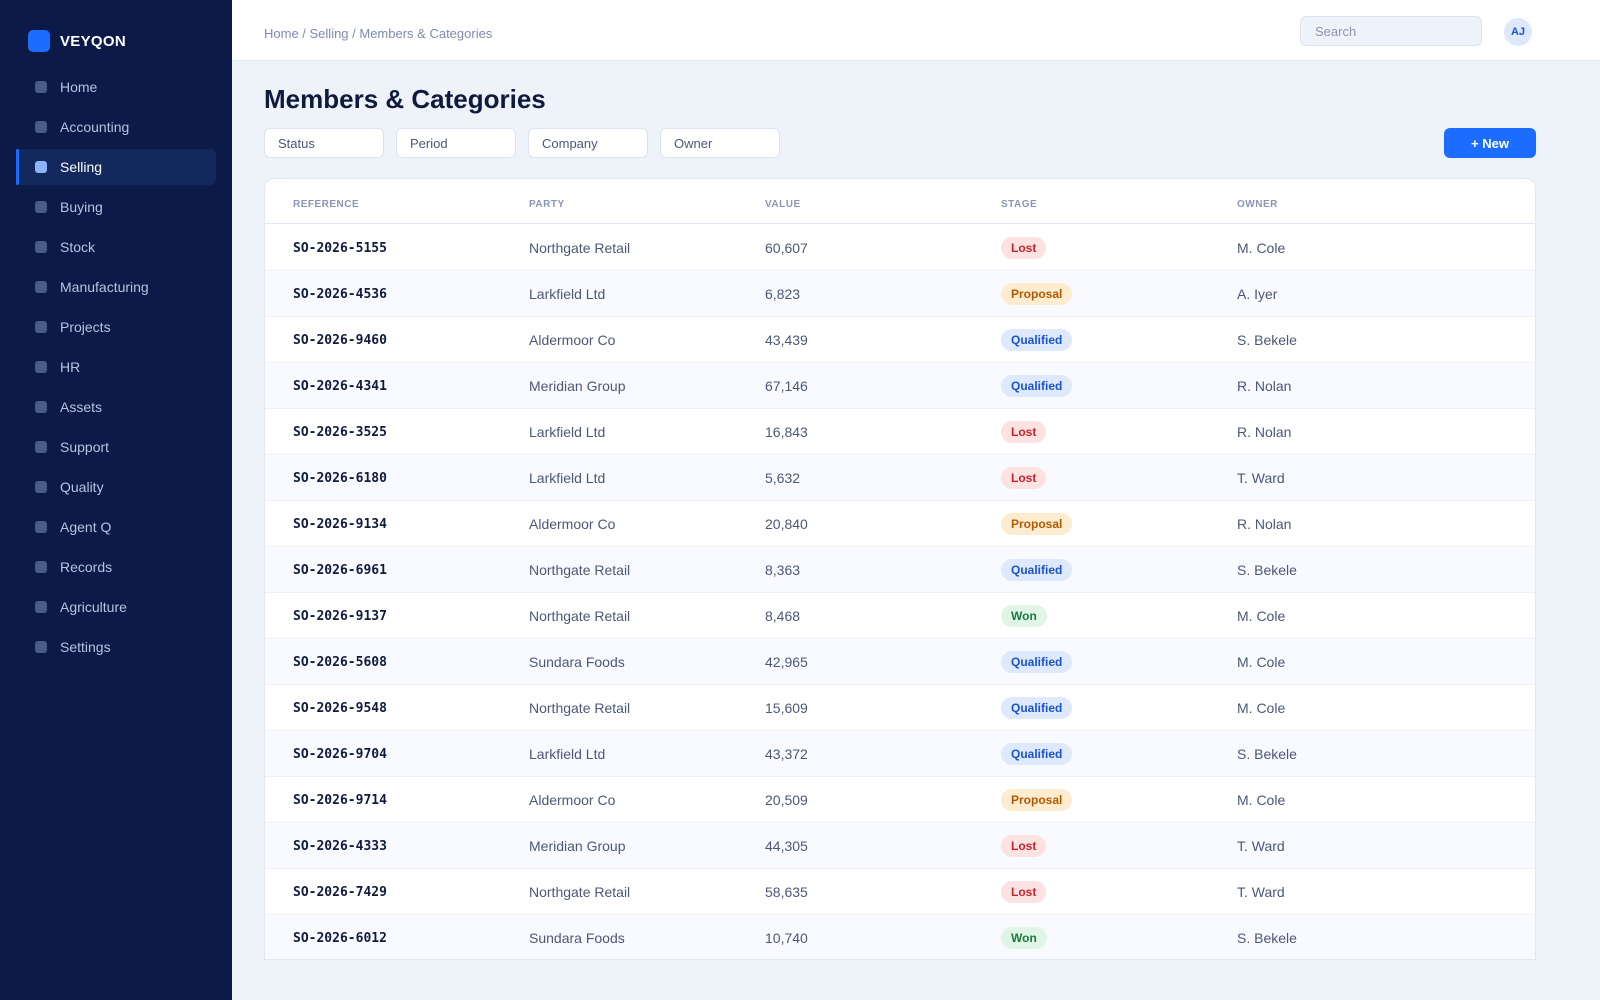 This screenshot has height=1000, width=1600. I want to click on sidebar-item-label: Stock, so click(78, 247).